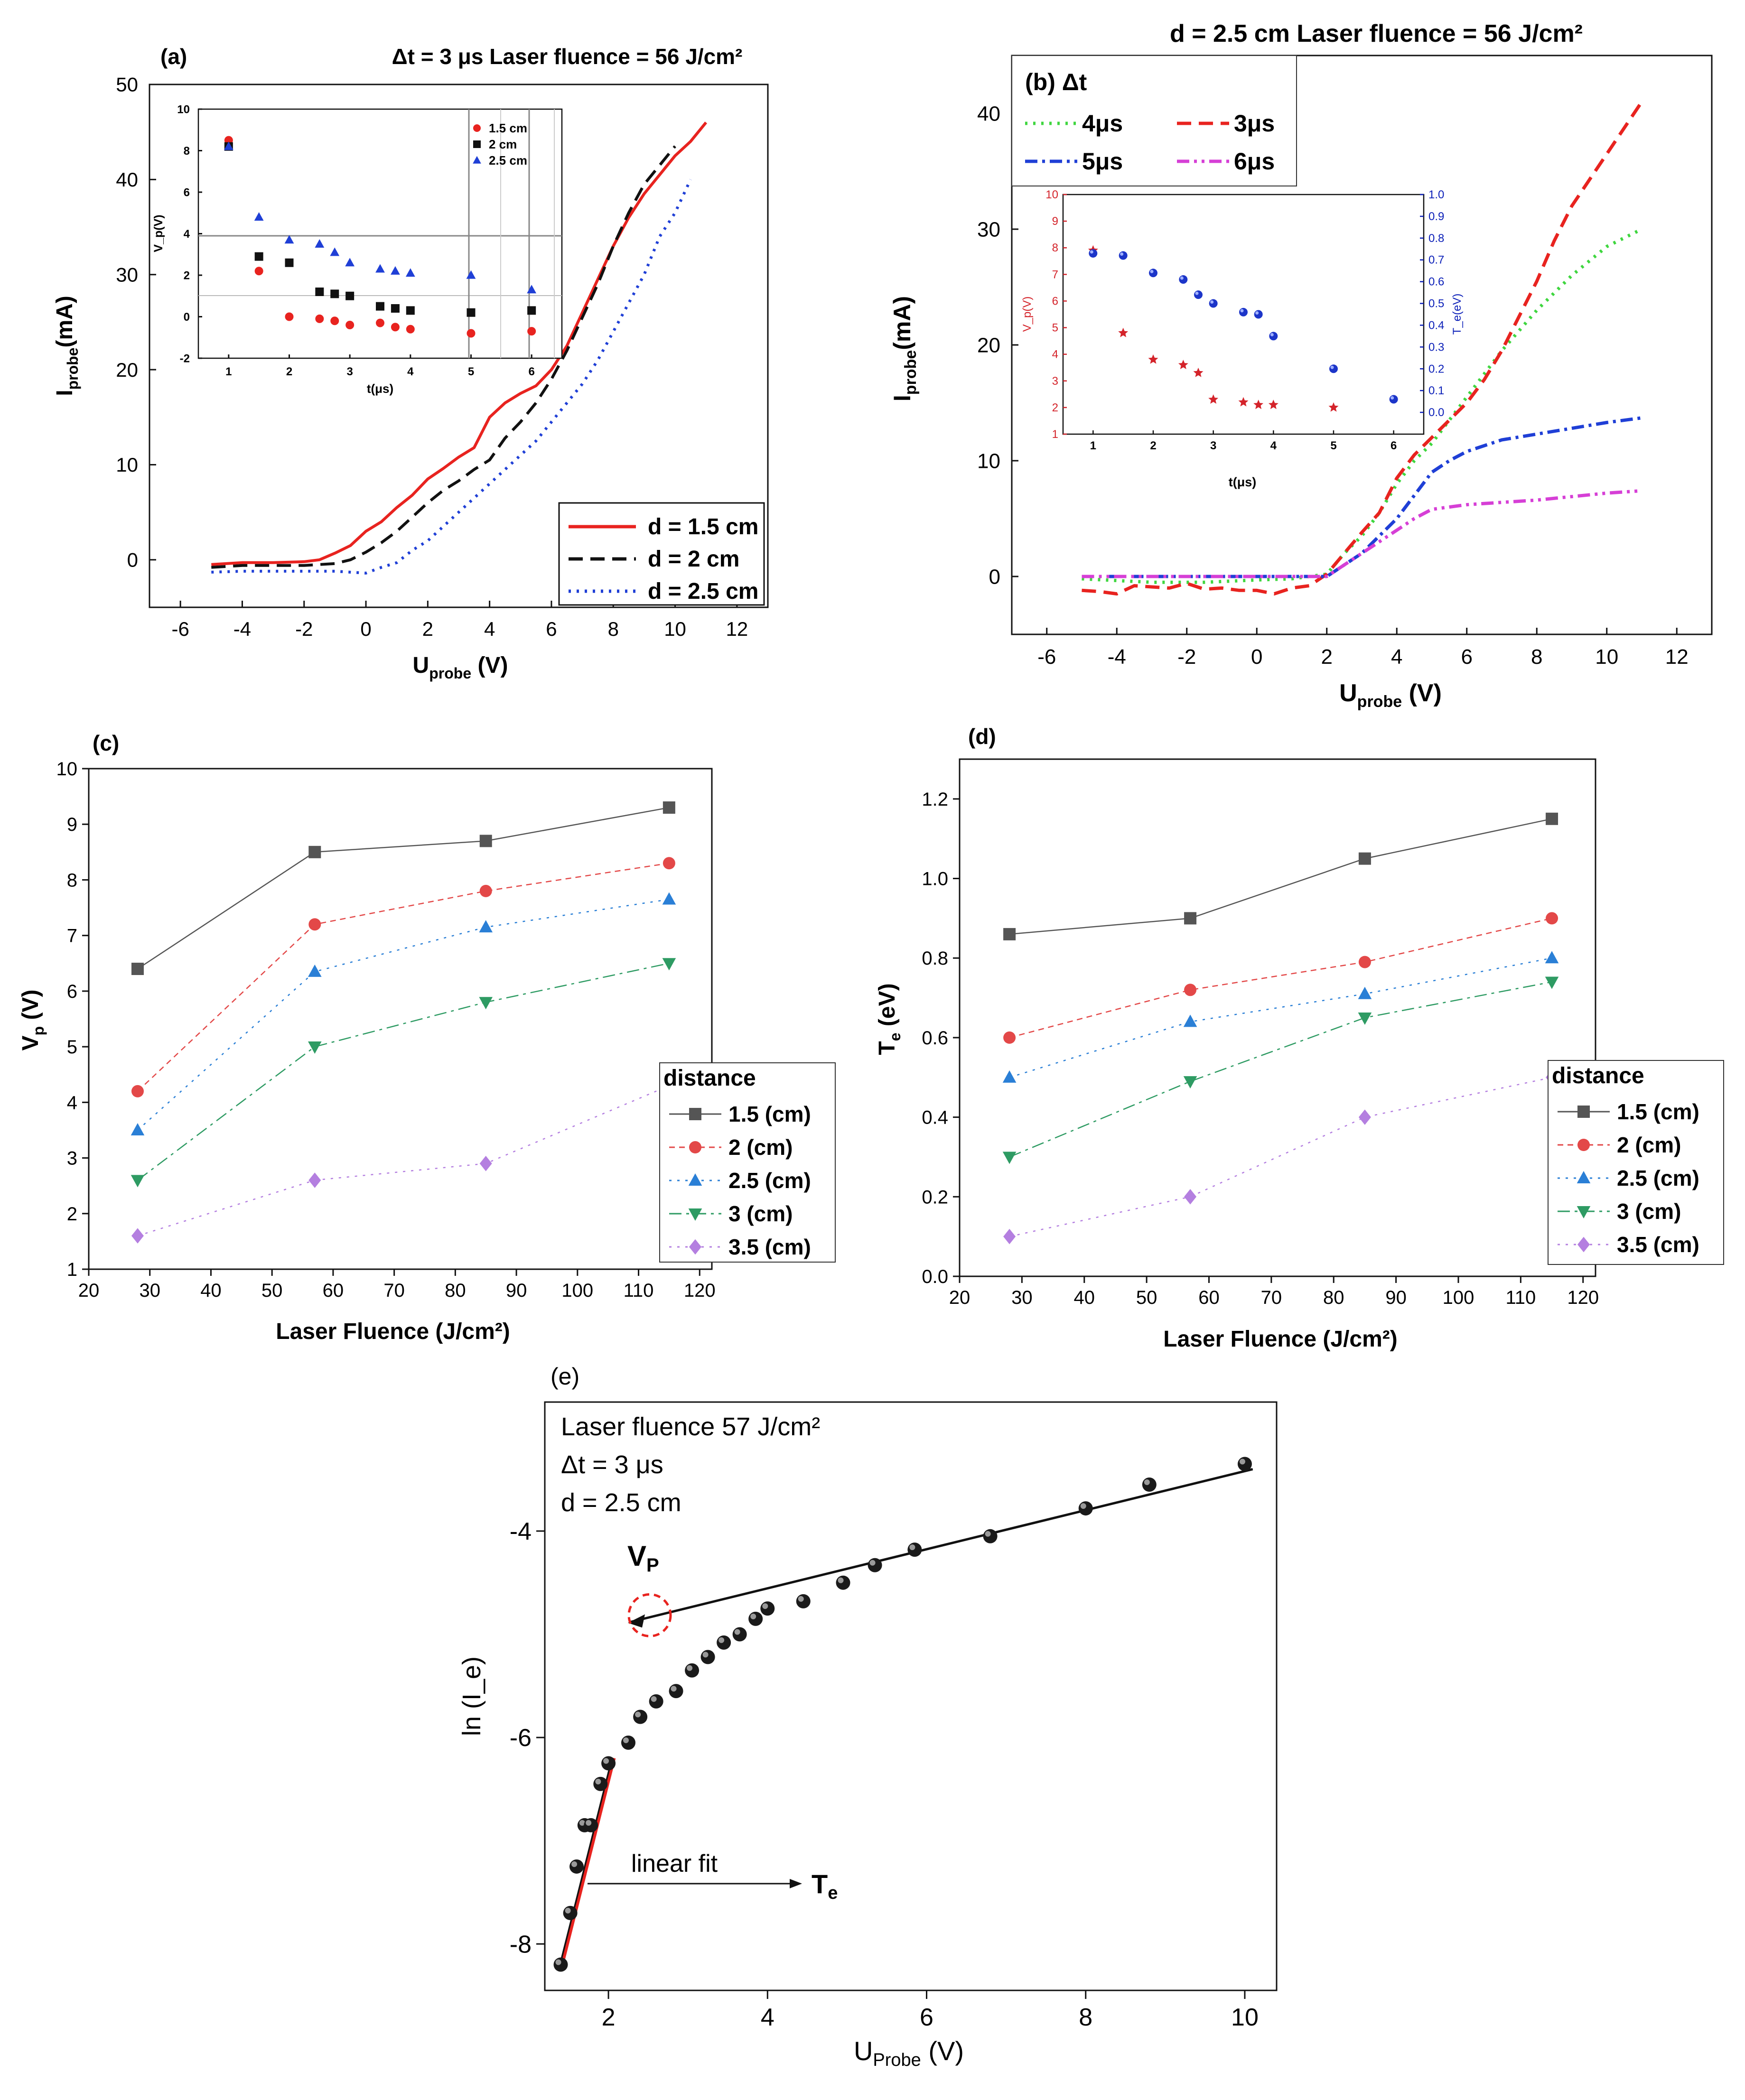 This screenshot has height=2100, width=1745. Describe the element at coordinates (1598, 1075) in the screenshot. I see `legend-title-d: distance` at that location.